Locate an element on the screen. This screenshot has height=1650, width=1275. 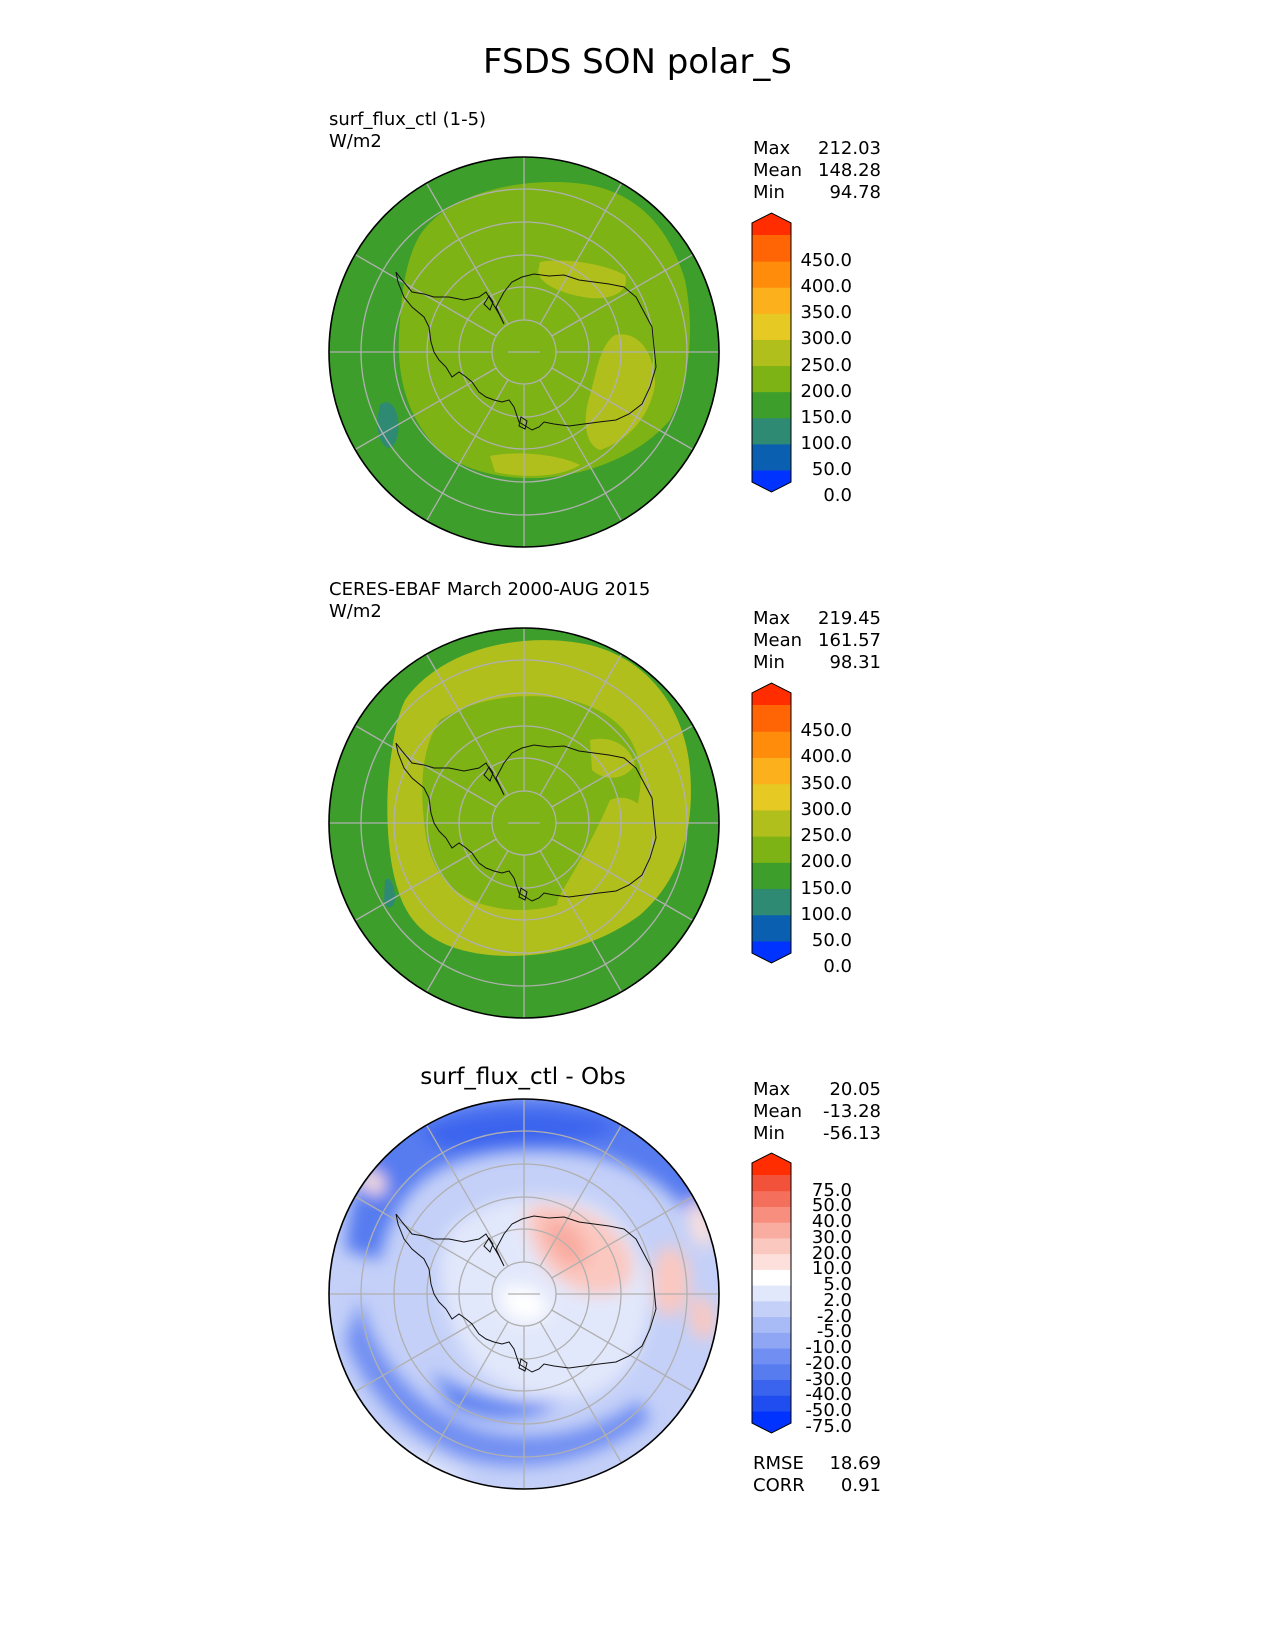
panel3-stats: Max 20.05 Mean -13.28 Min -56.13 is located at coordinates (817, 1112).